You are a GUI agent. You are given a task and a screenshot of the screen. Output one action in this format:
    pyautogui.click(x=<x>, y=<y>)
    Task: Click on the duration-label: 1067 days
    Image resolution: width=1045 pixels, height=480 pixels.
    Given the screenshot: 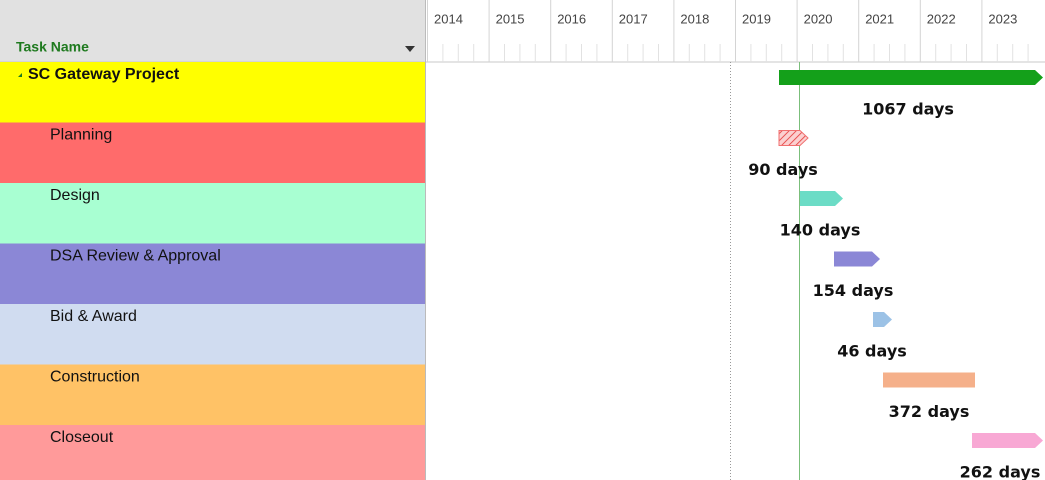 What is the action you would take?
    pyautogui.click(x=908, y=109)
    